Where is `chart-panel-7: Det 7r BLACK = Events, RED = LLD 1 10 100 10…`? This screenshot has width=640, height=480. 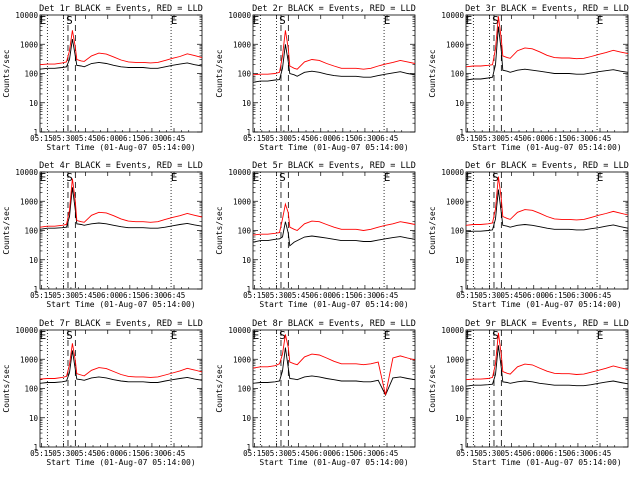
chart-panel-7: Det 7r BLACK = Events, RED = LLD 1 10 100 10… is located at coordinates (102, 393).